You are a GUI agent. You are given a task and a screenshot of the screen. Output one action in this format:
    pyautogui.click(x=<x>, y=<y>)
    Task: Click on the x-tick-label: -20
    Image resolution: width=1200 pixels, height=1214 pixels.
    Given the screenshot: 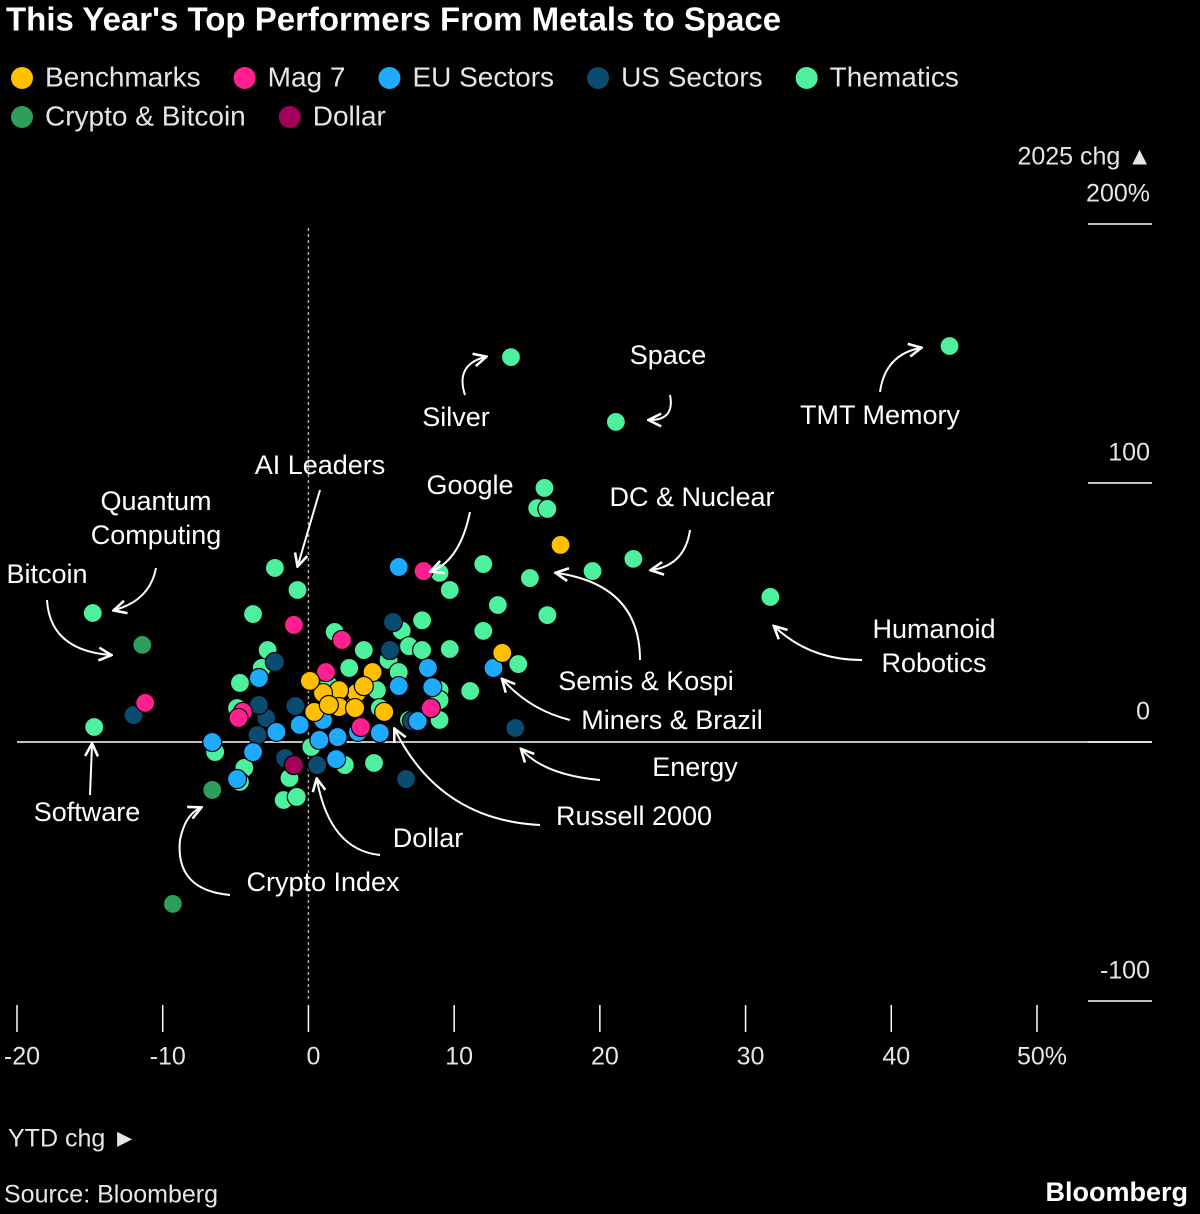 What is the action you would take?
    pyautogui.click(x=22, y=1057)
    